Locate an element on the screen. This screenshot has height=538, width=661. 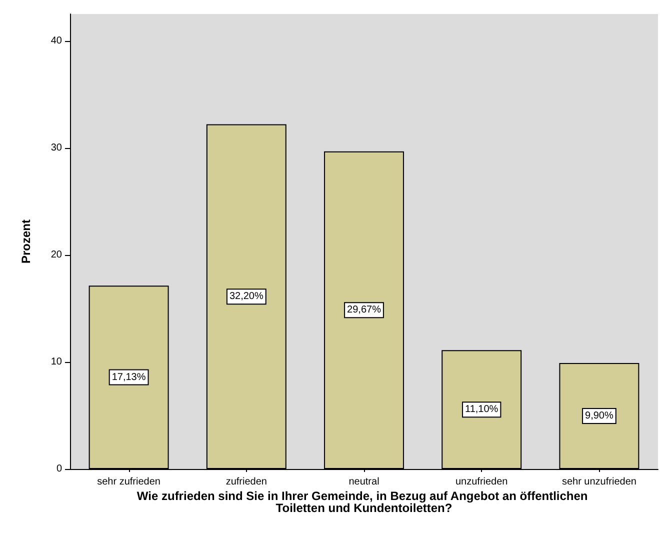
data-label: 29,67% is located at coordinates (364, 310).